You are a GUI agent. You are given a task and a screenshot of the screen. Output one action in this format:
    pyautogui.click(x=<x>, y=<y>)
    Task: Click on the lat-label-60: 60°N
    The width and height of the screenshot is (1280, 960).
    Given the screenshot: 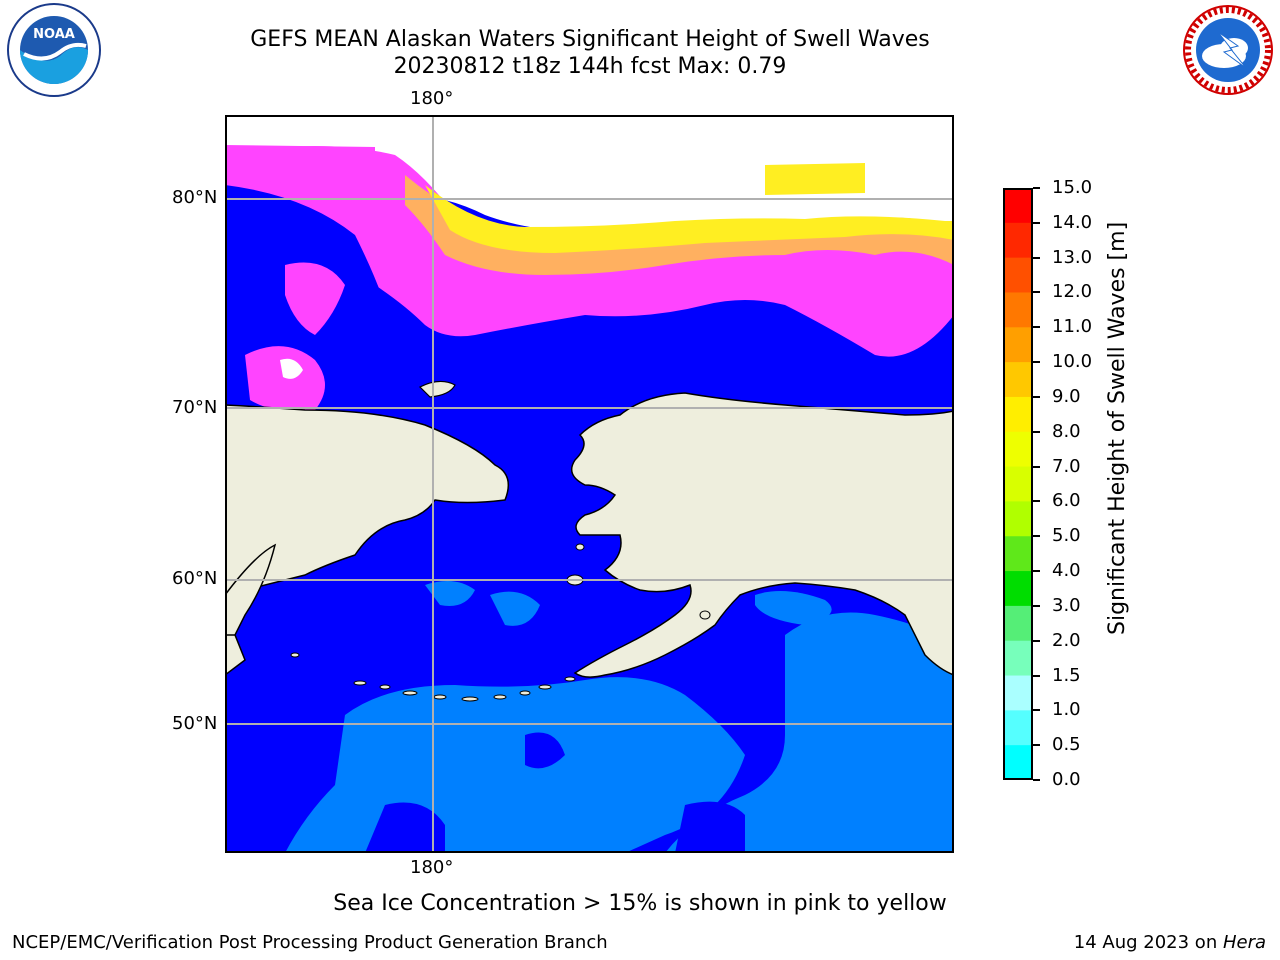 What is the action you would take?
    pyautogui.click(x=195, y=578)
    